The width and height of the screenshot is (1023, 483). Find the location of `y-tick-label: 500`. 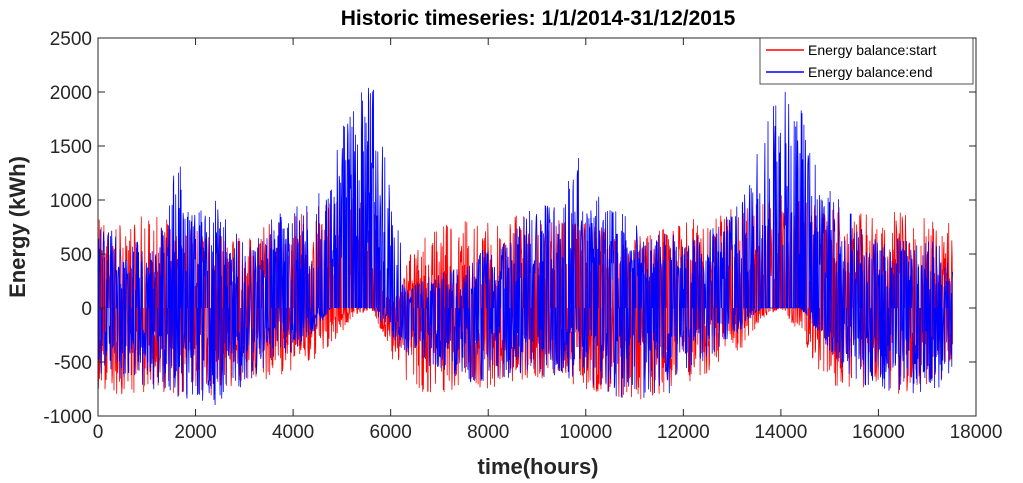

y-tick-label: 500 is located at coordinates (76, 255).